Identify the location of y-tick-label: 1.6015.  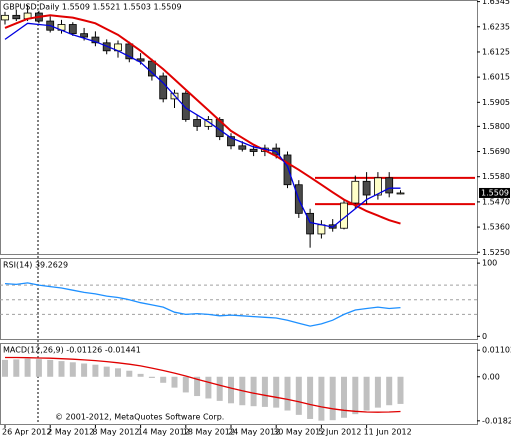
(496, 77).